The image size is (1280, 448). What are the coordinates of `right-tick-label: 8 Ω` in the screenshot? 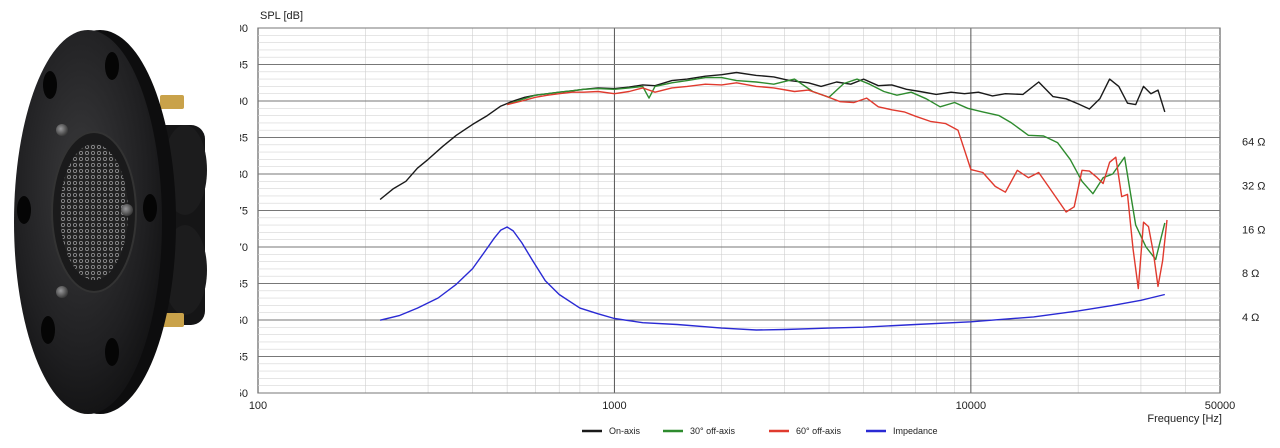 It's located at (1250, 274).